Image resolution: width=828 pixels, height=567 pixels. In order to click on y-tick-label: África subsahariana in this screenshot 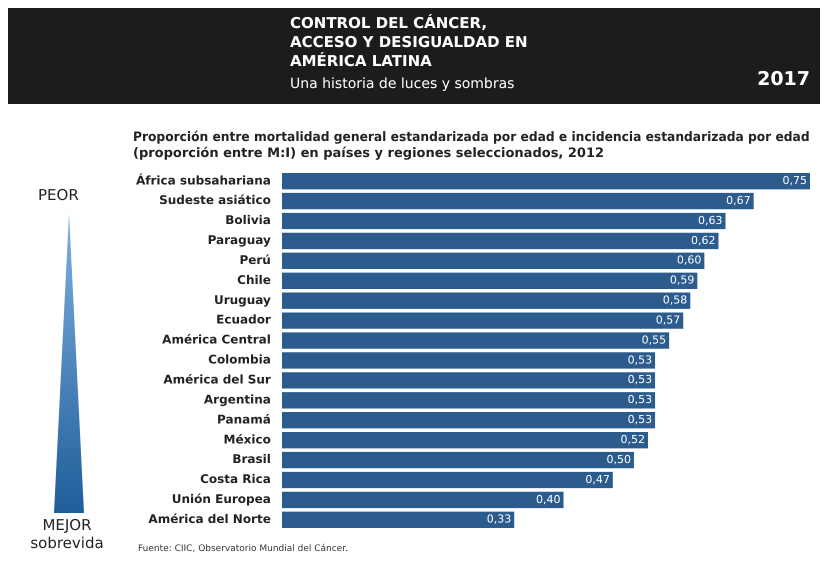, I will do `click(203, 180)`.